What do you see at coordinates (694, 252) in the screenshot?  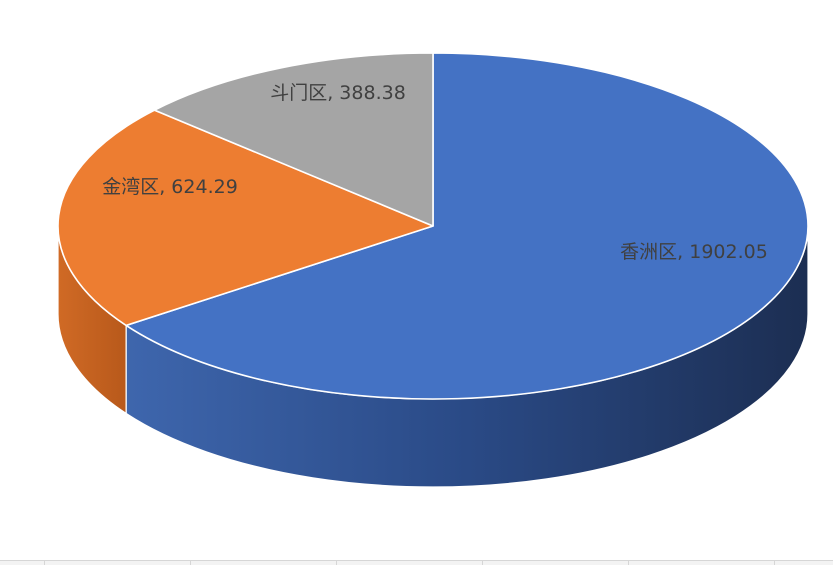 I see `slice-label-1: 香洲区, 1902.05` at bounding box center [694, 252].